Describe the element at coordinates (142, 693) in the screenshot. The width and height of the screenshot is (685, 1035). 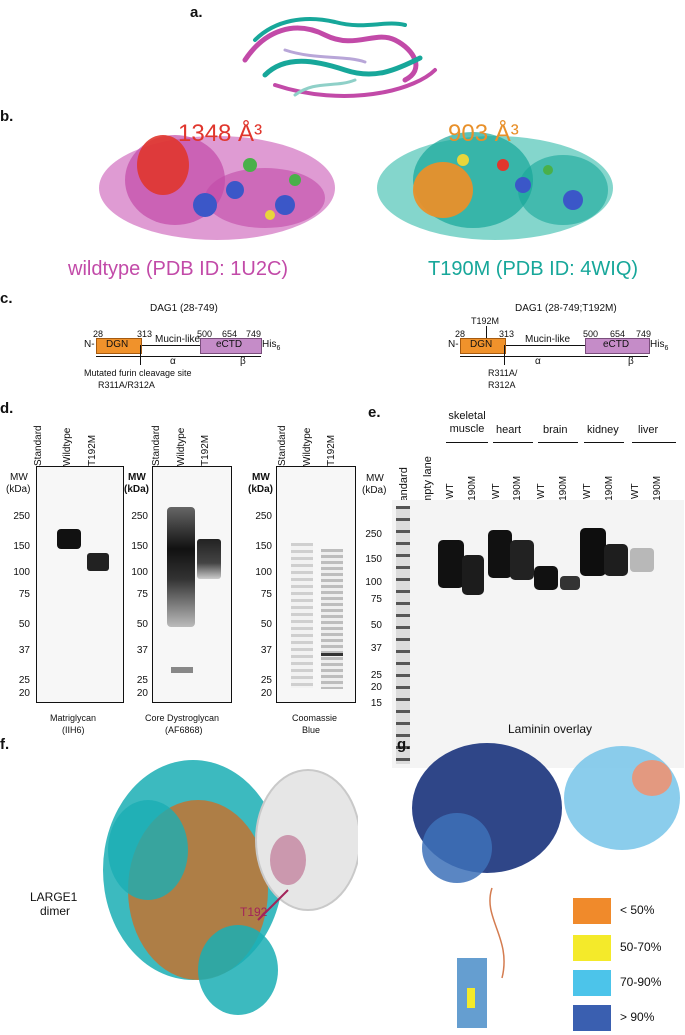
I see `d2-mw-20: 20` at that location.